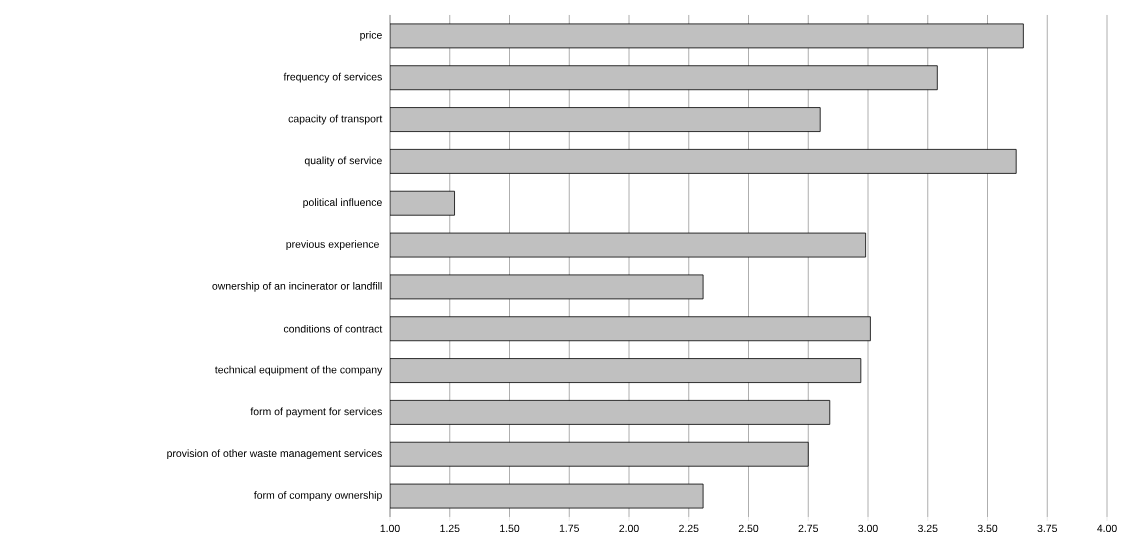 Image resolution: width=1131 pixels, height=554 pixels. Describe the element at coordinates (748, 528) in the screenshot. I see `x-tick-label: 2.50` at that location.